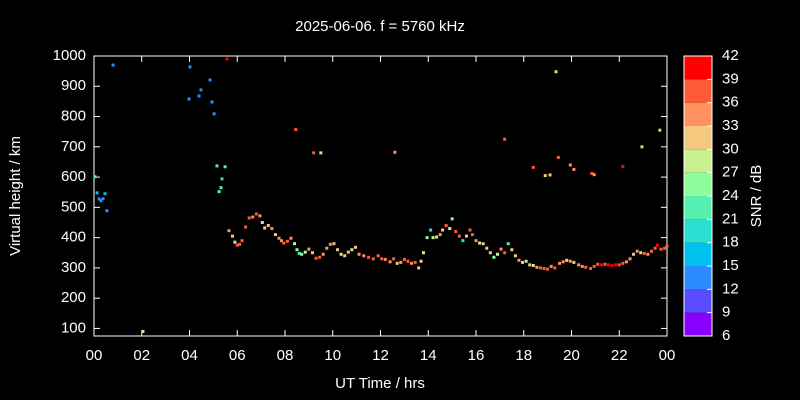 Image resolution: width=800 pixels, height=400 pixels. I want to click on colorbar-tick-label: 9, so click(726, 312).